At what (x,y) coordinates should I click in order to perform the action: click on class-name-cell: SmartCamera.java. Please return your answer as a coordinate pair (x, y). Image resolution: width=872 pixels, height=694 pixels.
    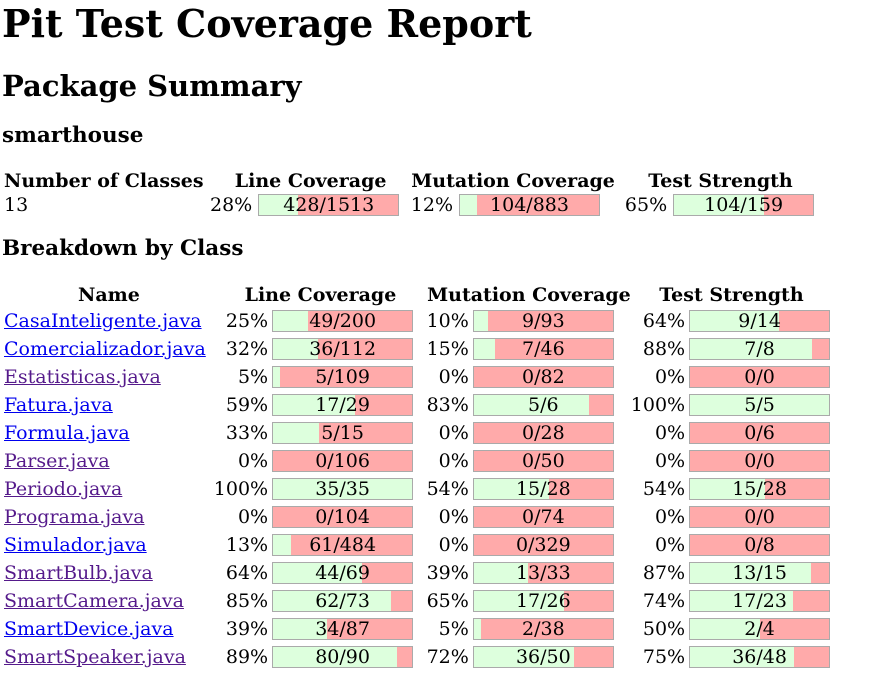
    Looking at the image, I should click on (108, 601).